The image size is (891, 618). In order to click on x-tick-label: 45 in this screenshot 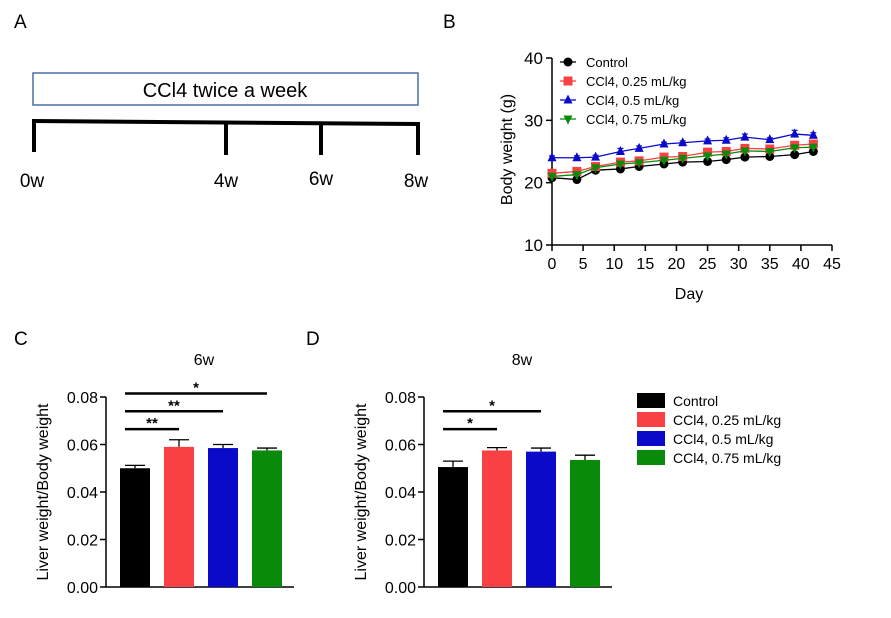, I will do `click(832, 264)`.